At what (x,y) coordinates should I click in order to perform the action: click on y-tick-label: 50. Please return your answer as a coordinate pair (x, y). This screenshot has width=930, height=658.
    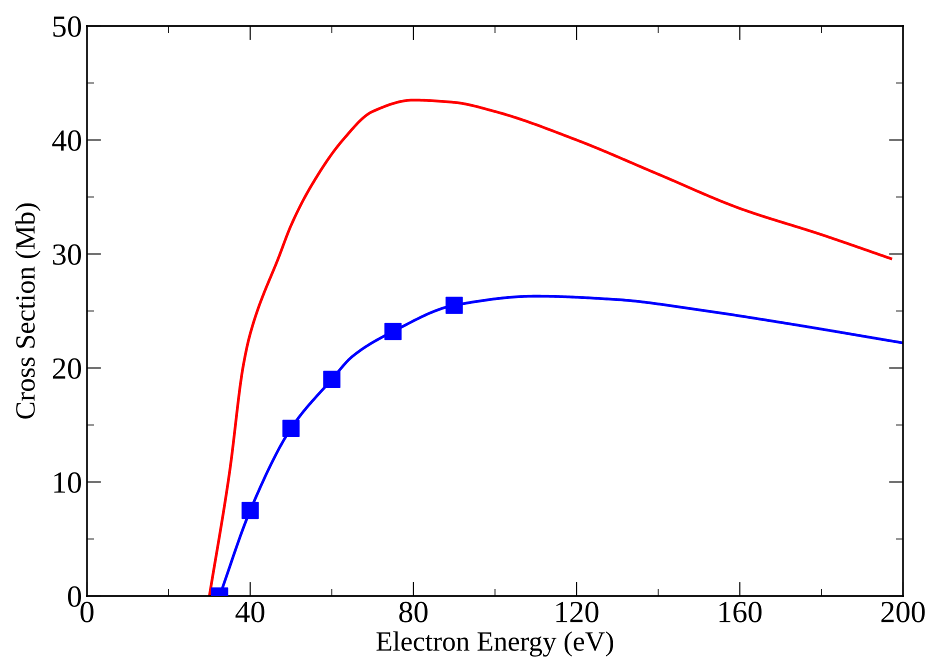
    Looking at the image, I should click on (67, 26).